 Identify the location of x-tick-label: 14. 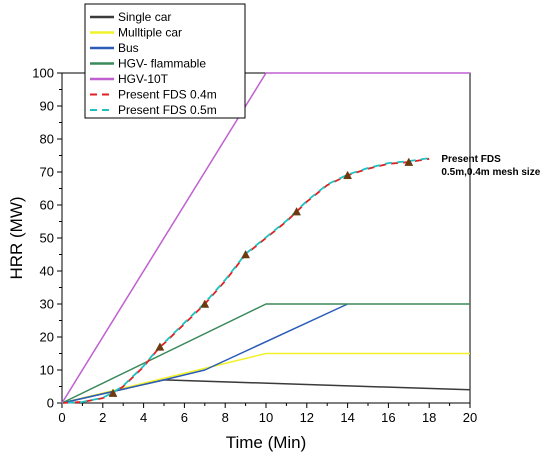
(347, 417).